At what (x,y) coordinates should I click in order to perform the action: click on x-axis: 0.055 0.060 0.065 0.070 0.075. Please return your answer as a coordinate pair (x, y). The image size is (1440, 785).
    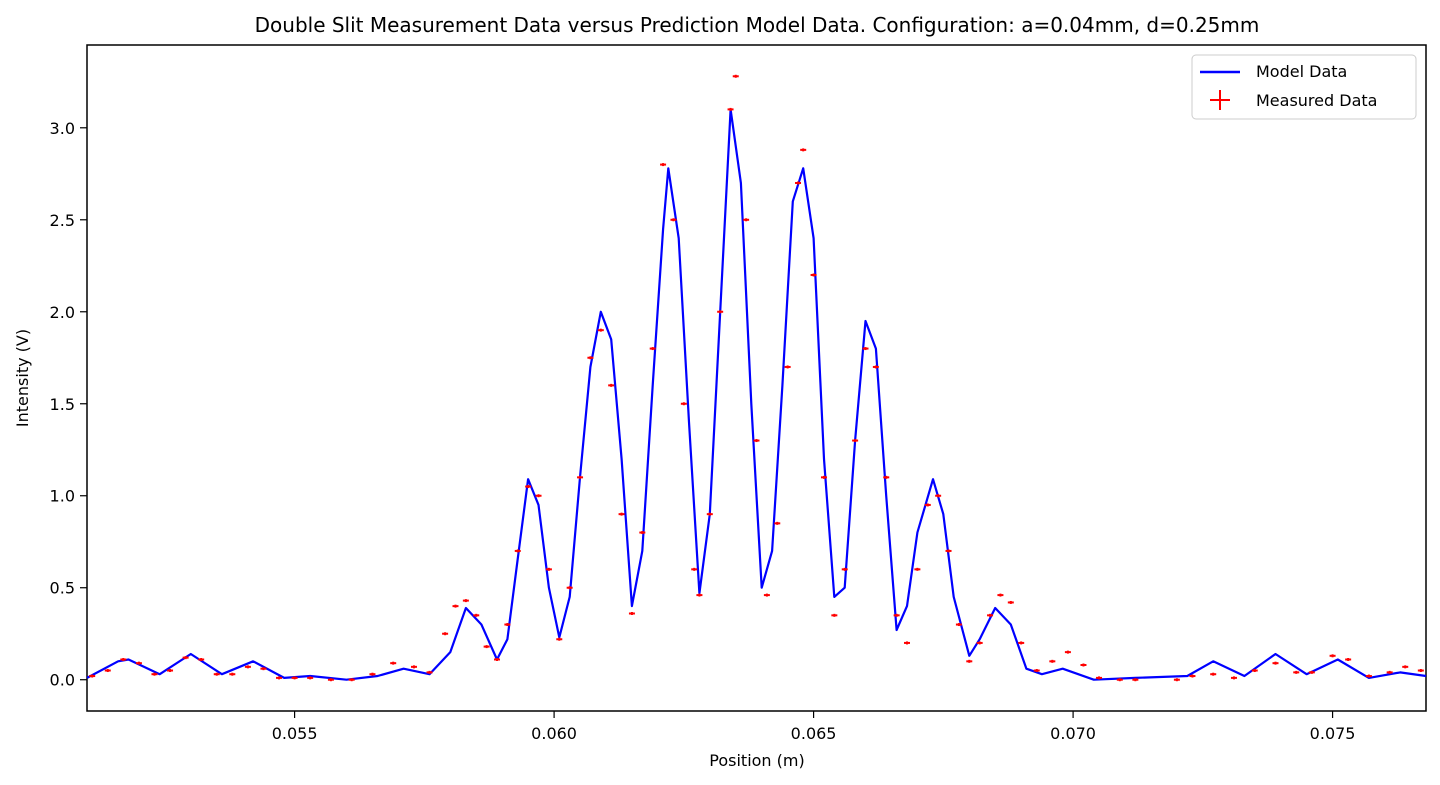
    Looking at the image, I should click on (814, 727).